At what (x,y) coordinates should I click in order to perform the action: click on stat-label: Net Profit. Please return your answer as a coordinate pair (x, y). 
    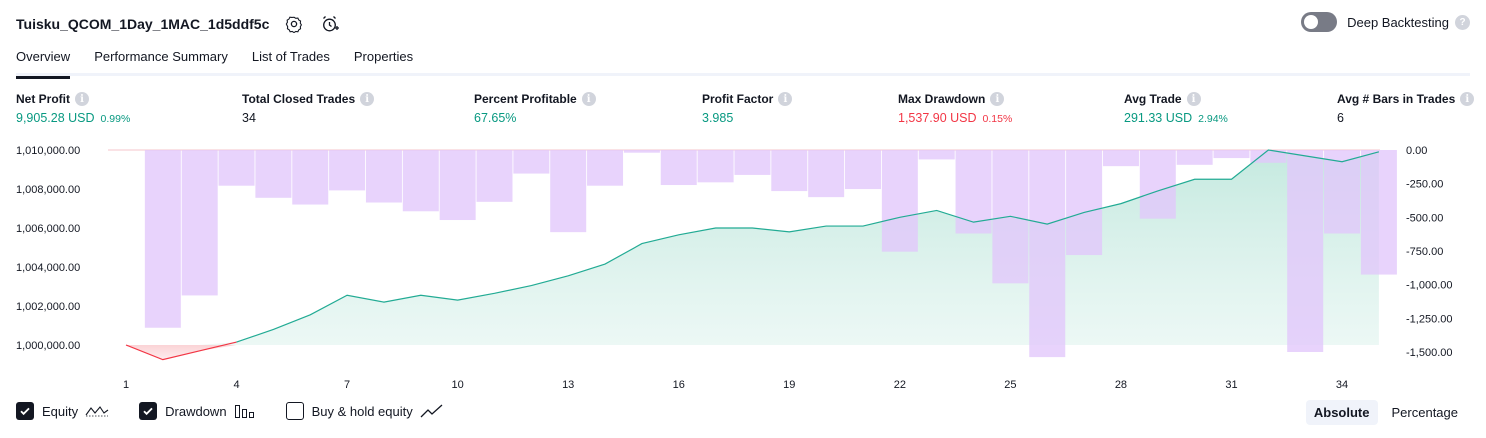
    Looking at the image, I should click on (43, 99).